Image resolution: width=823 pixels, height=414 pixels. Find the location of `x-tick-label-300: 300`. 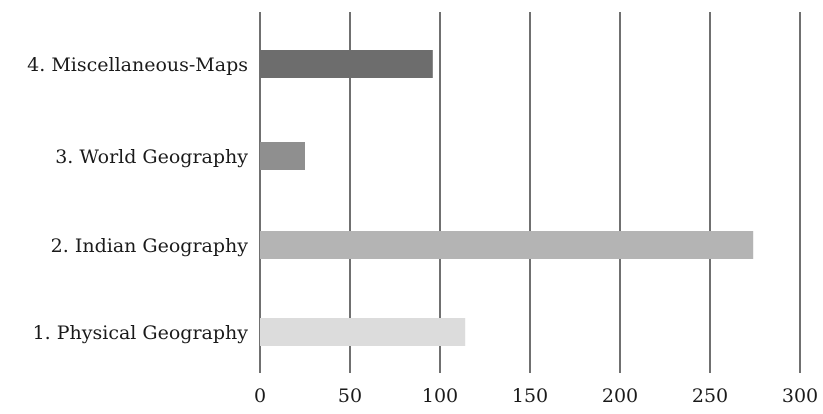

x-tick-label-300: 300 is located at coordinates (800, 396).